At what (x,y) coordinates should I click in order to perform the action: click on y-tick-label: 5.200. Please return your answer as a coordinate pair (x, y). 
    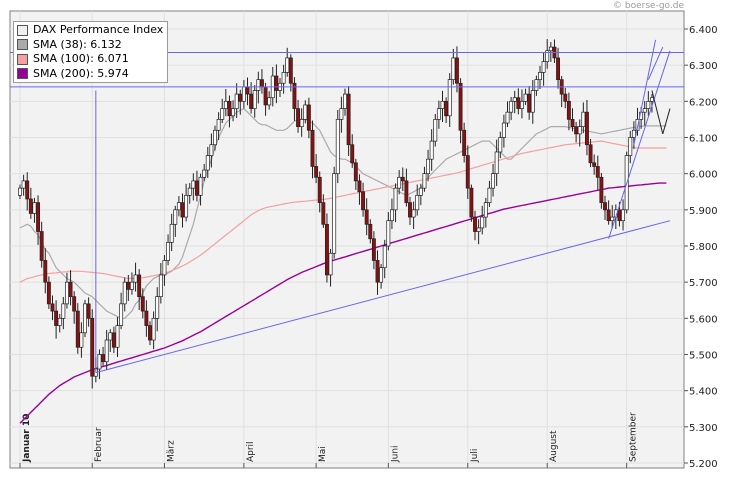
    Looking at the image, I should click on (703, 464).